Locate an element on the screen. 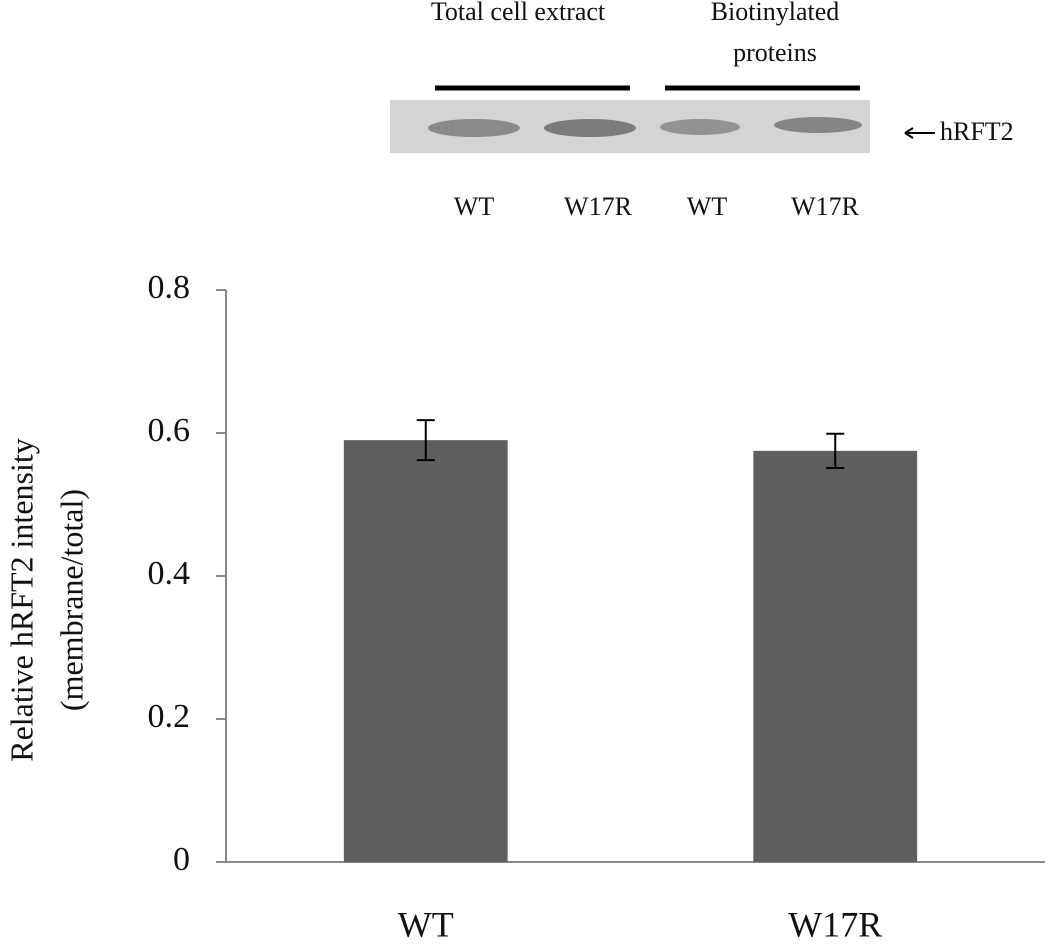 Image resolution: width=1050 pixels, height=949 pixels. group-label: proteins is located at coordinates (775, 52).